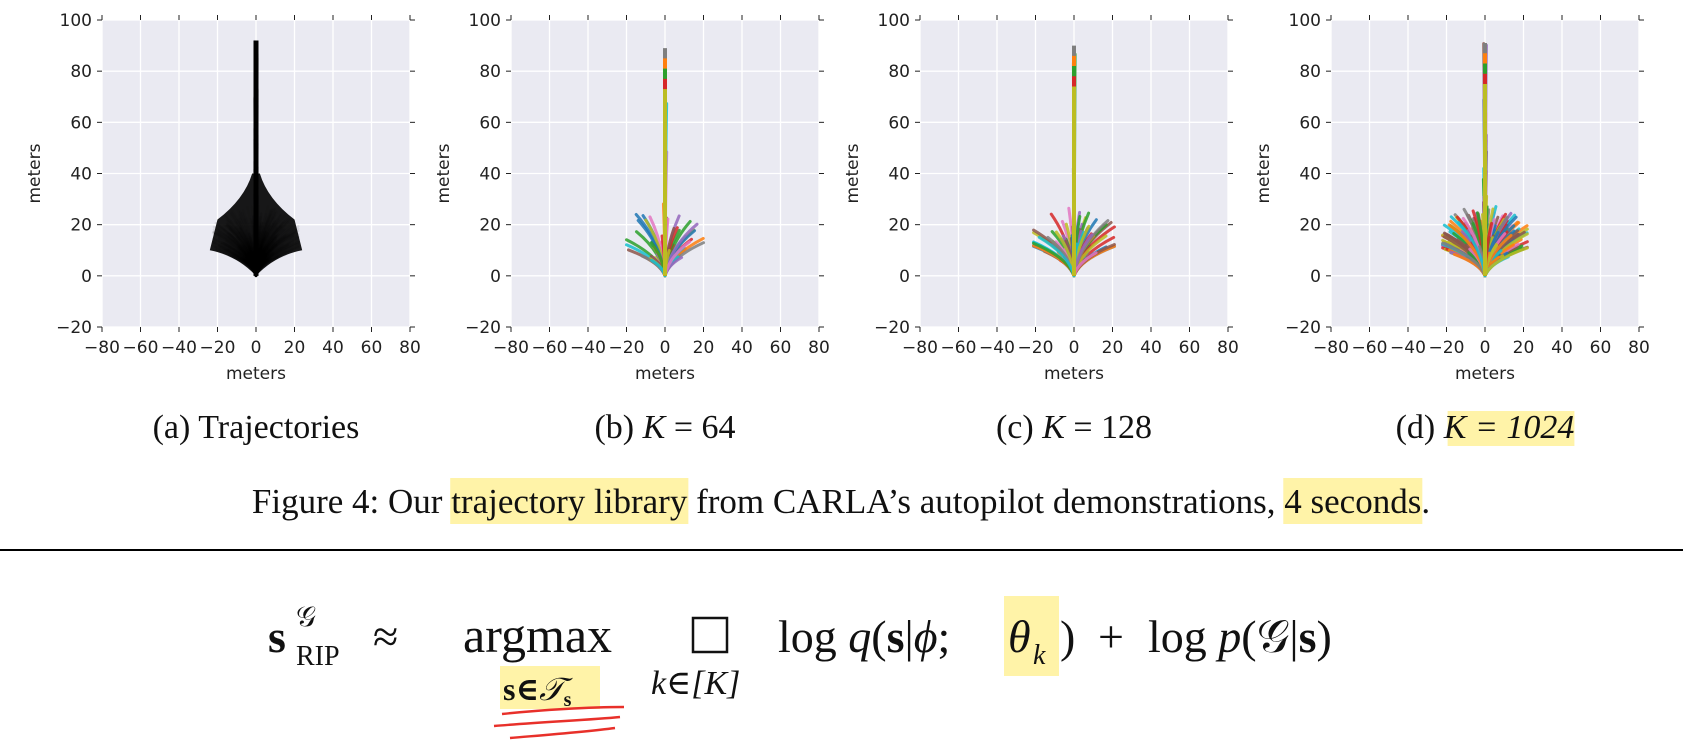 The height and width of the screenshot is (745, 1683). What do you see at coordinates (1420, 427) in the screenshot?
I see `subcaption-text: (d)` at bounding box center [1420, 427].